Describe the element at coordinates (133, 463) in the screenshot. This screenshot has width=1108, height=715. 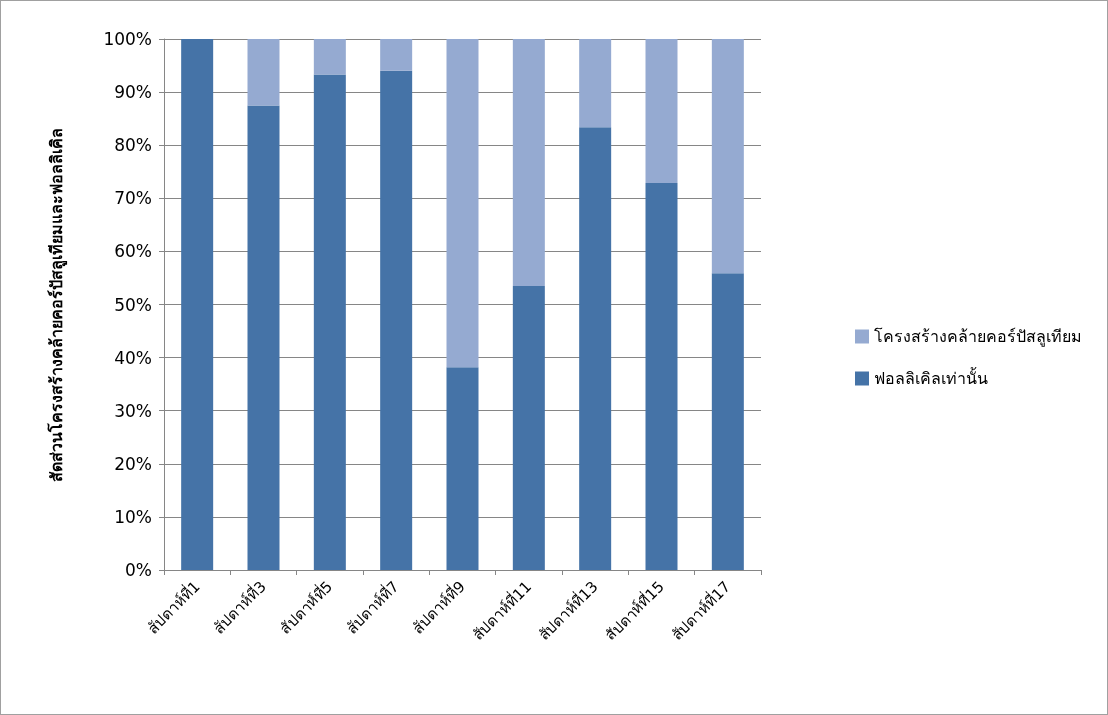
I see `y-tick-label: 20%` at that location.